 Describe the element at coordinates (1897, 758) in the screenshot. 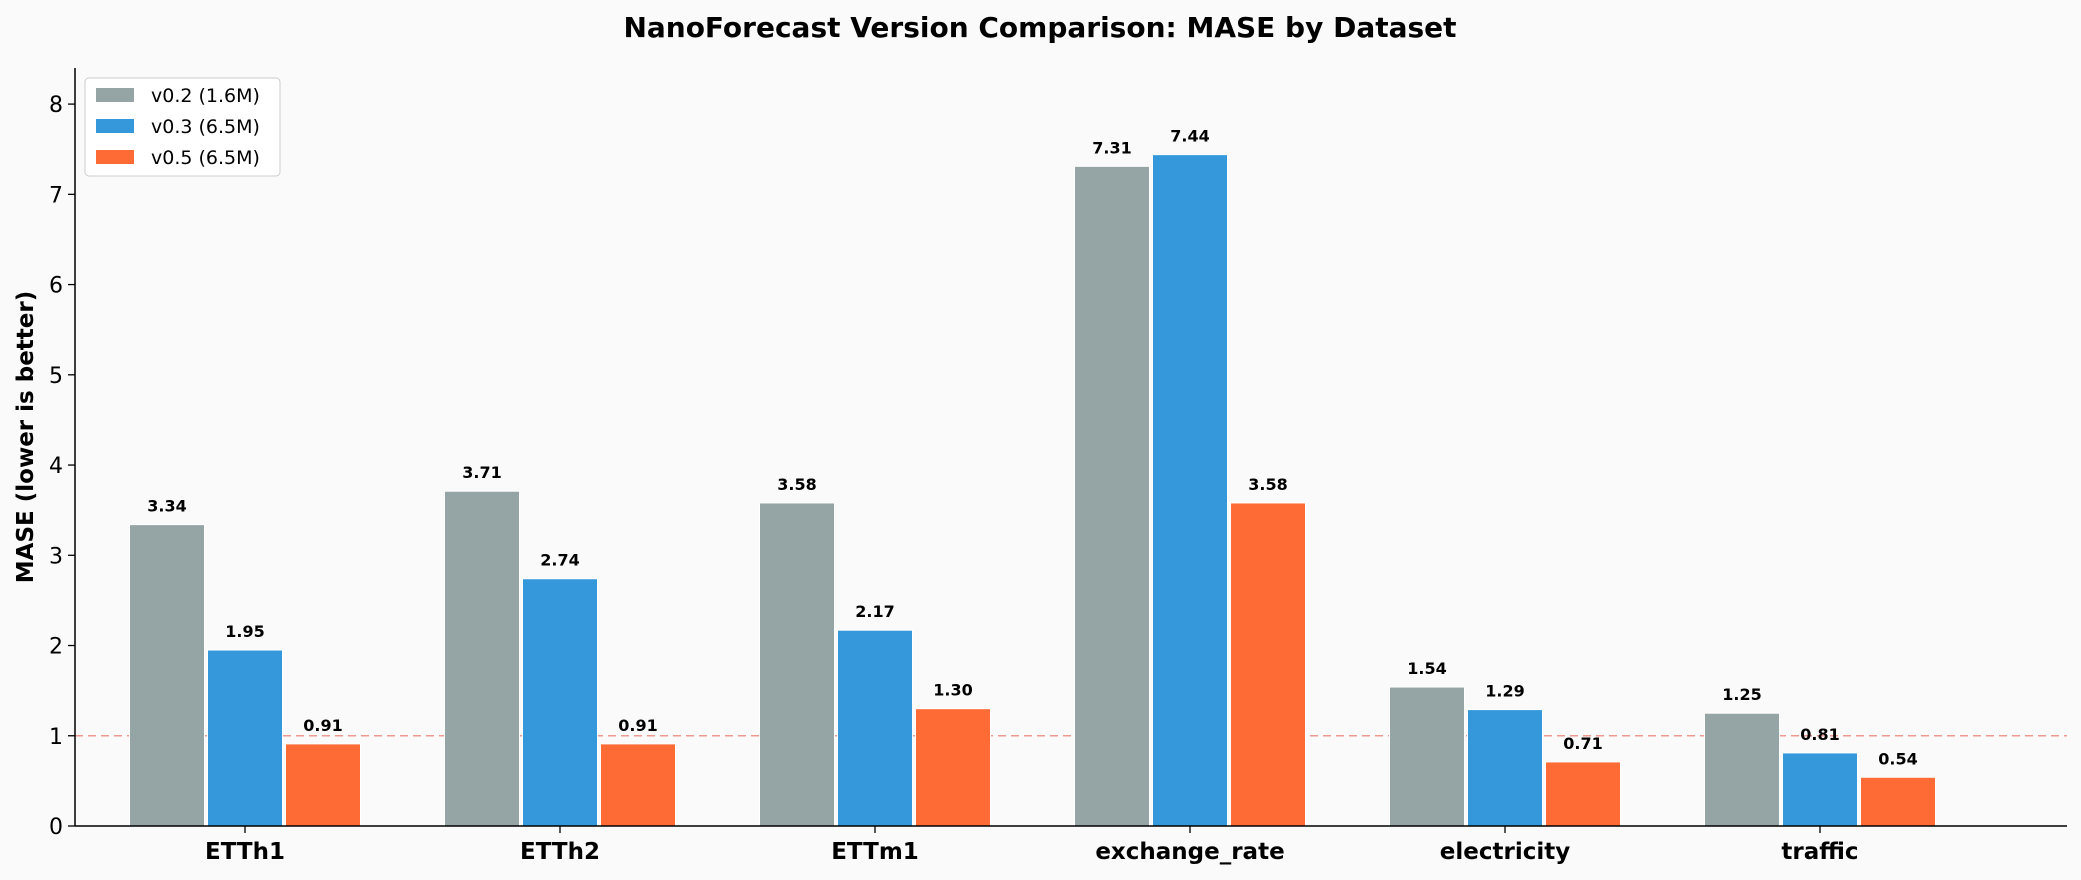

I see `bar-value-label: 0.54` at that location.